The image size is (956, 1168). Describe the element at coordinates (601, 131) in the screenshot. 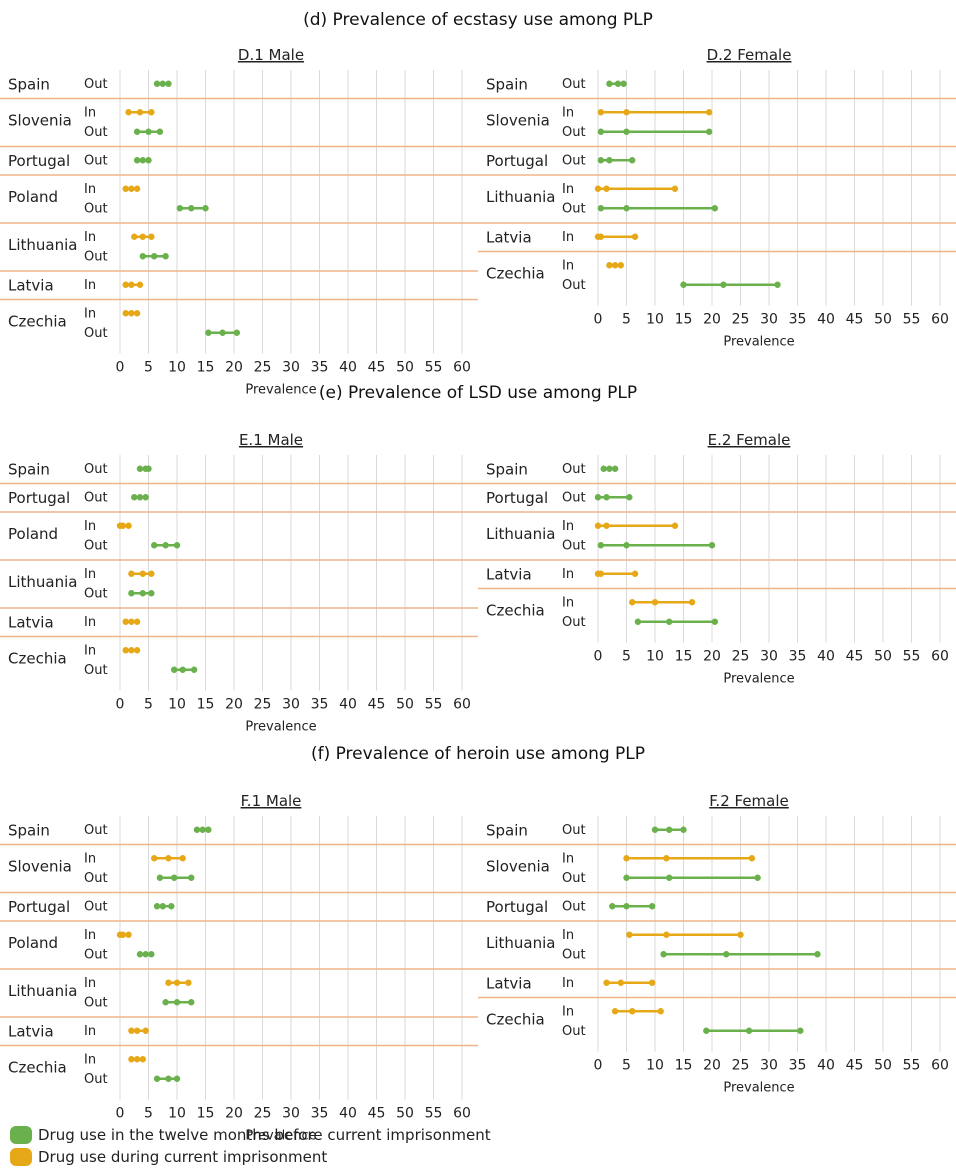

I see `point-slovenia-out-low` at that location.